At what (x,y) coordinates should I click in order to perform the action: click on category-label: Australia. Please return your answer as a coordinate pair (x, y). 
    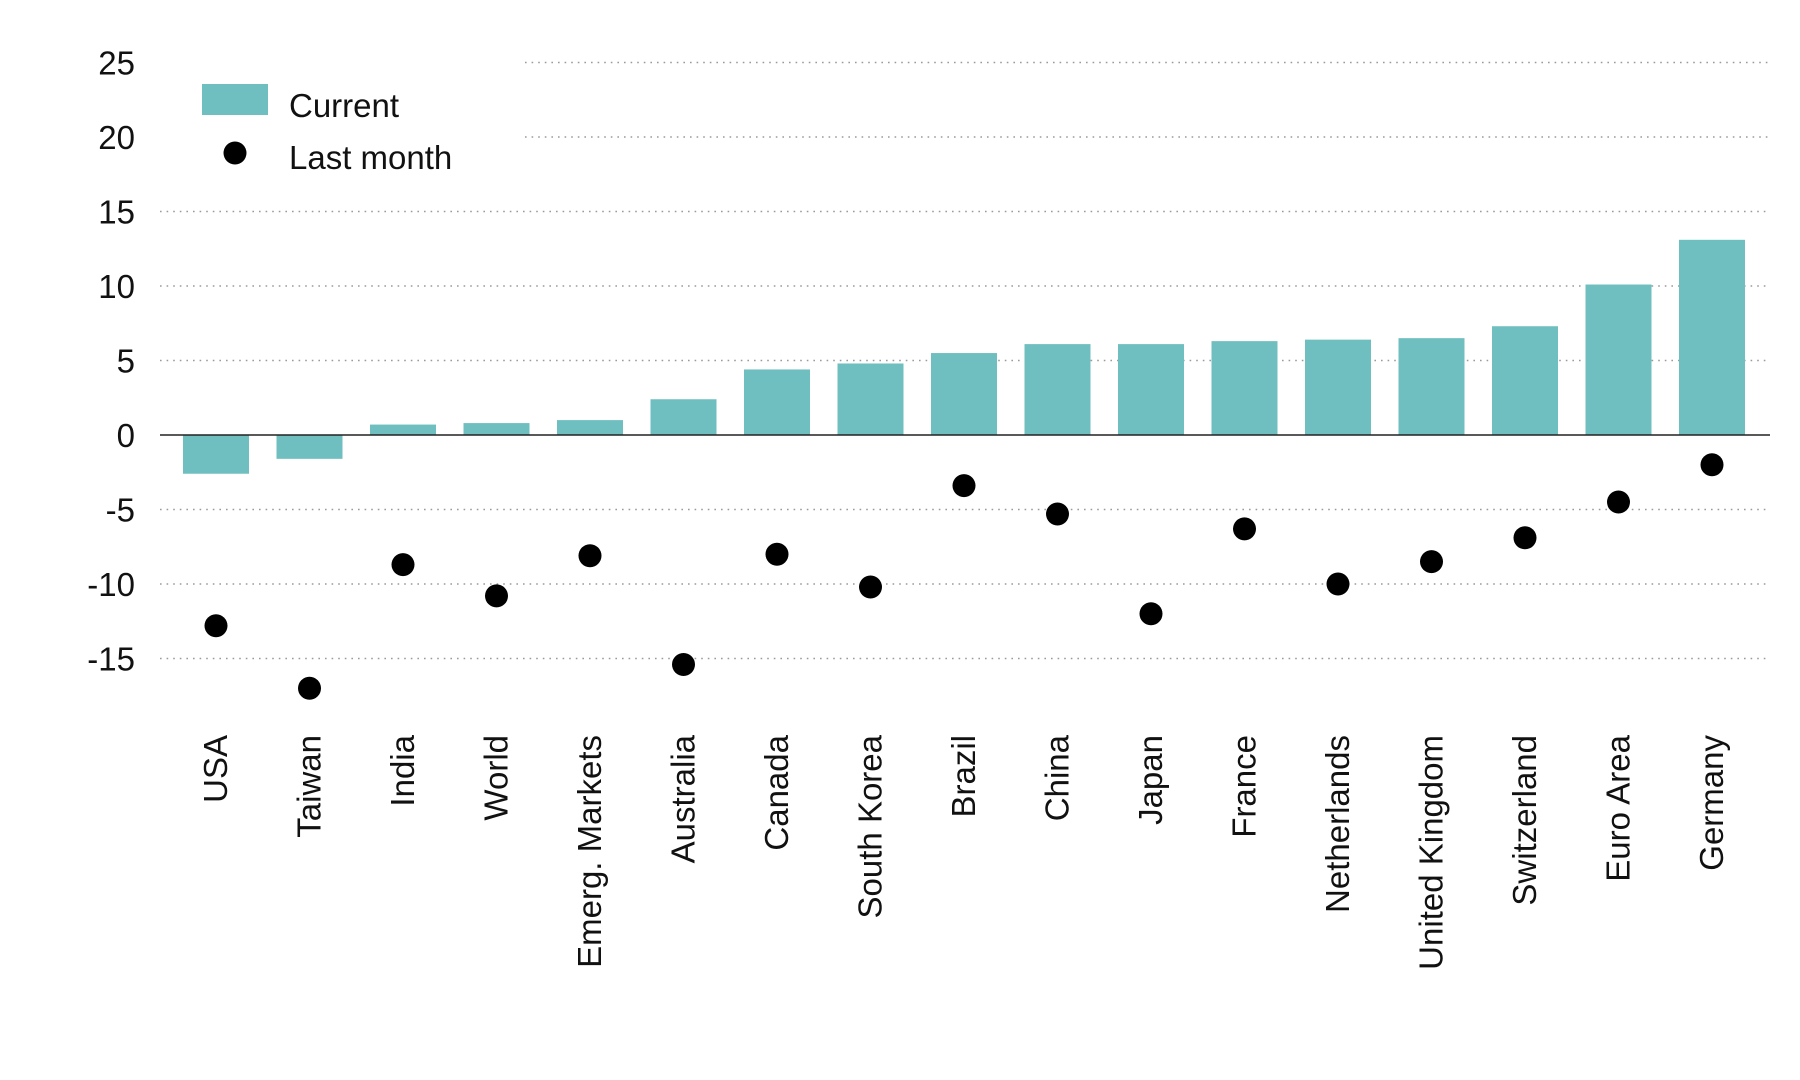
    Looking at the image, I should click on (683, 798).